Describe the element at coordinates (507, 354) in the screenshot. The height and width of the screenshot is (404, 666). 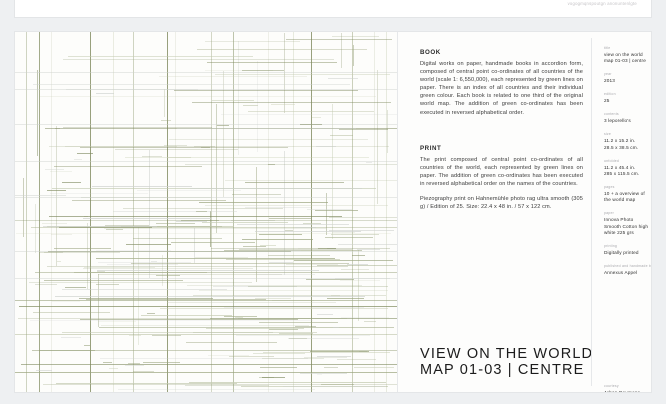
I see `page-title-line-1: VIEW ON THE WORLD` at that location.